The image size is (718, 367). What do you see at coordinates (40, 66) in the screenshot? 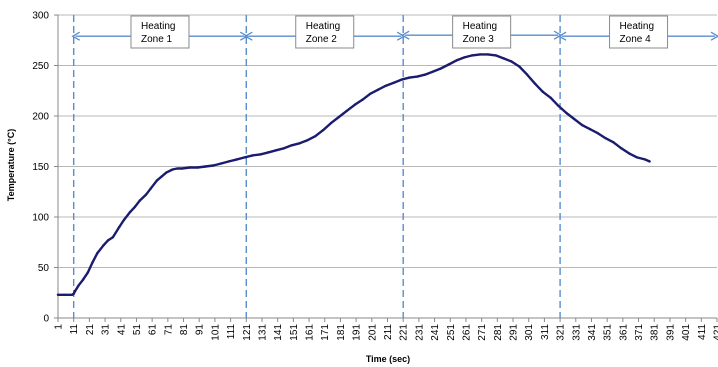
I see `y-tick-label: 250` at bounding box center [40, 66].